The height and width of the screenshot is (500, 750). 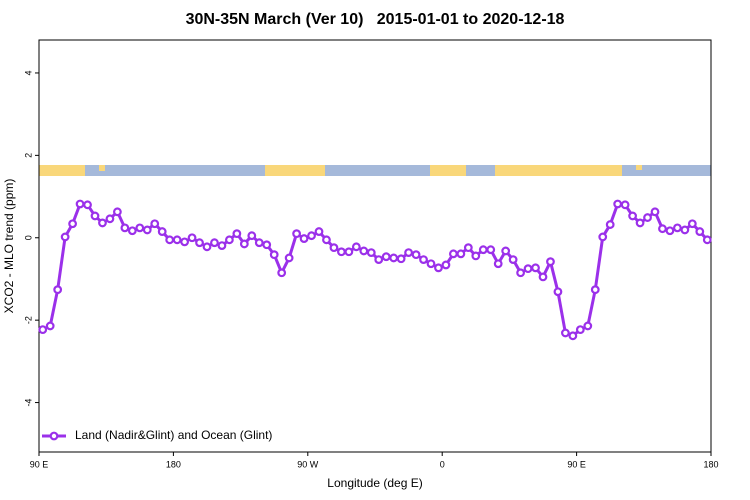 I want to click on x-axis-label: Longitude (deg E), so click(x=374, y=483).